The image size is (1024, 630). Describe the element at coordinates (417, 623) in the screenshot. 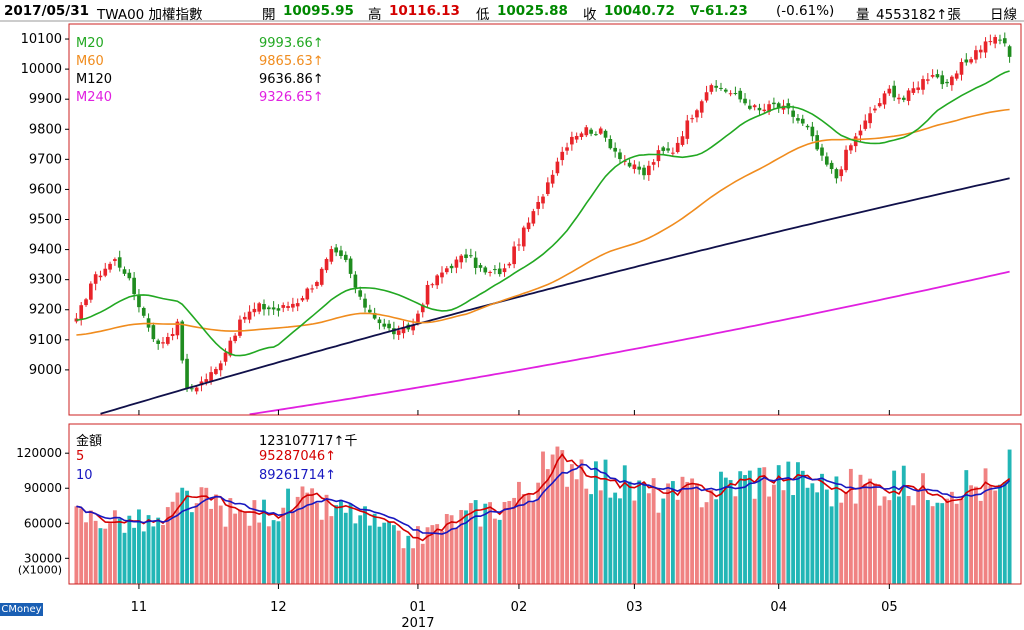

I see `year-label: 2017` at that location.